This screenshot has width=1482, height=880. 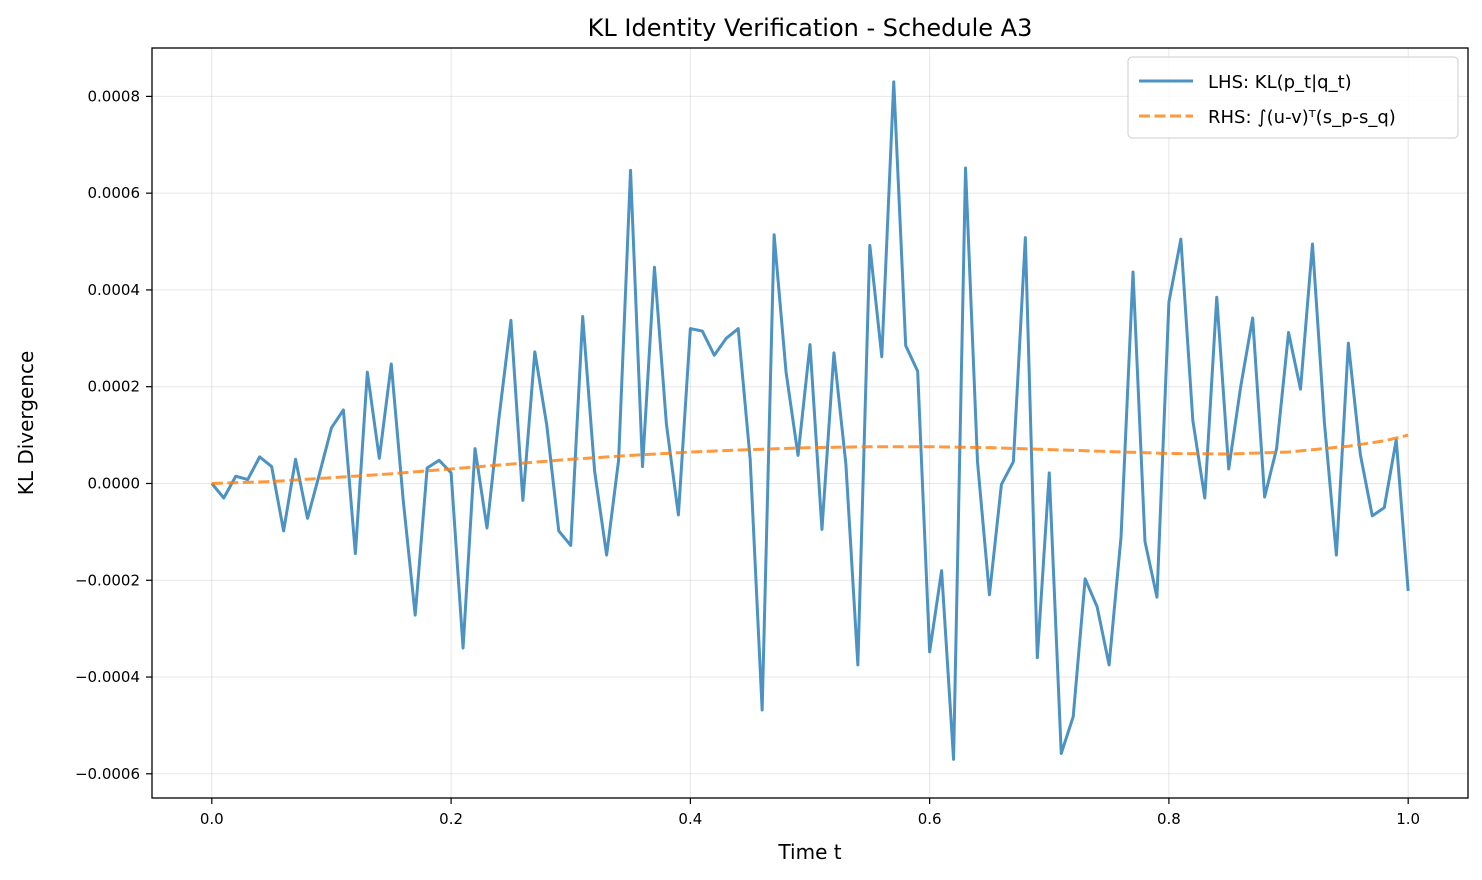 I want to click on y-tick-label: 0.0002, so click(x=114, y=387).